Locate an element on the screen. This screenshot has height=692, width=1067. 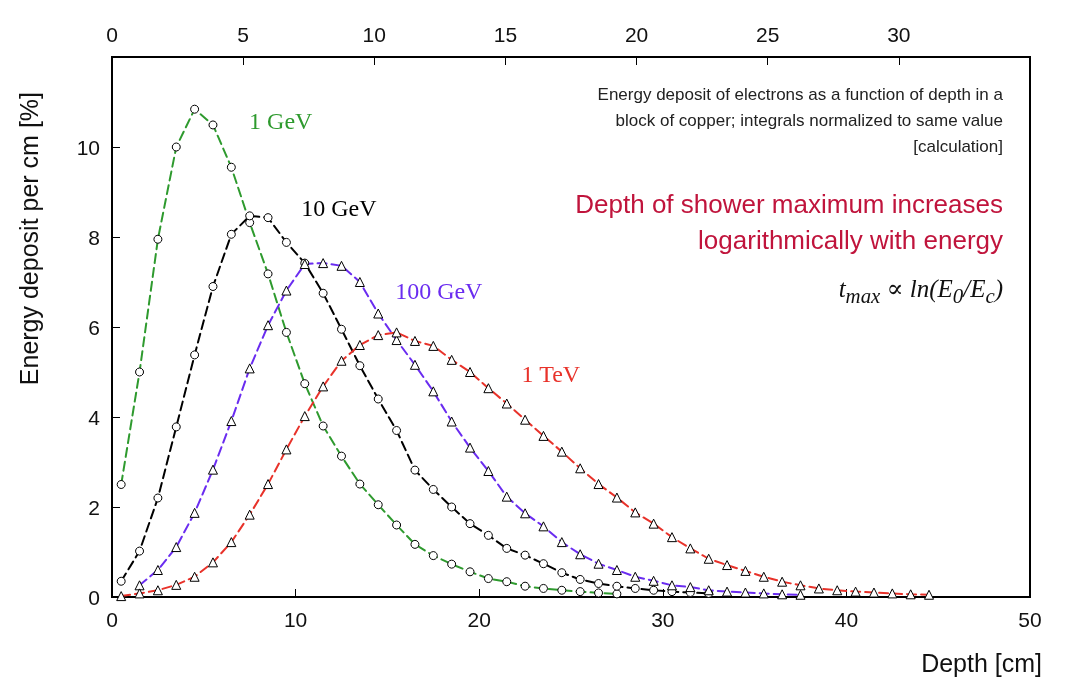
x2-tick-label: 30 is located at coordinates (899, 34).